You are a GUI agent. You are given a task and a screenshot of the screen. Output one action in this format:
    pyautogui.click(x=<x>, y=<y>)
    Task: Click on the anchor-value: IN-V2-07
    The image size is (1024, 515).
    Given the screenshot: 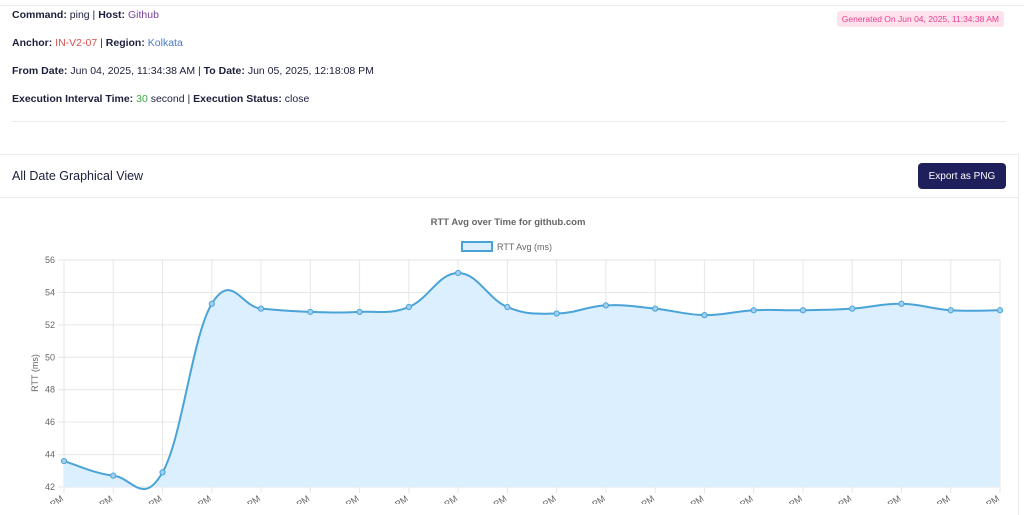 What is the action you would take?
    pyautogui.click(x=76, y=43)
    